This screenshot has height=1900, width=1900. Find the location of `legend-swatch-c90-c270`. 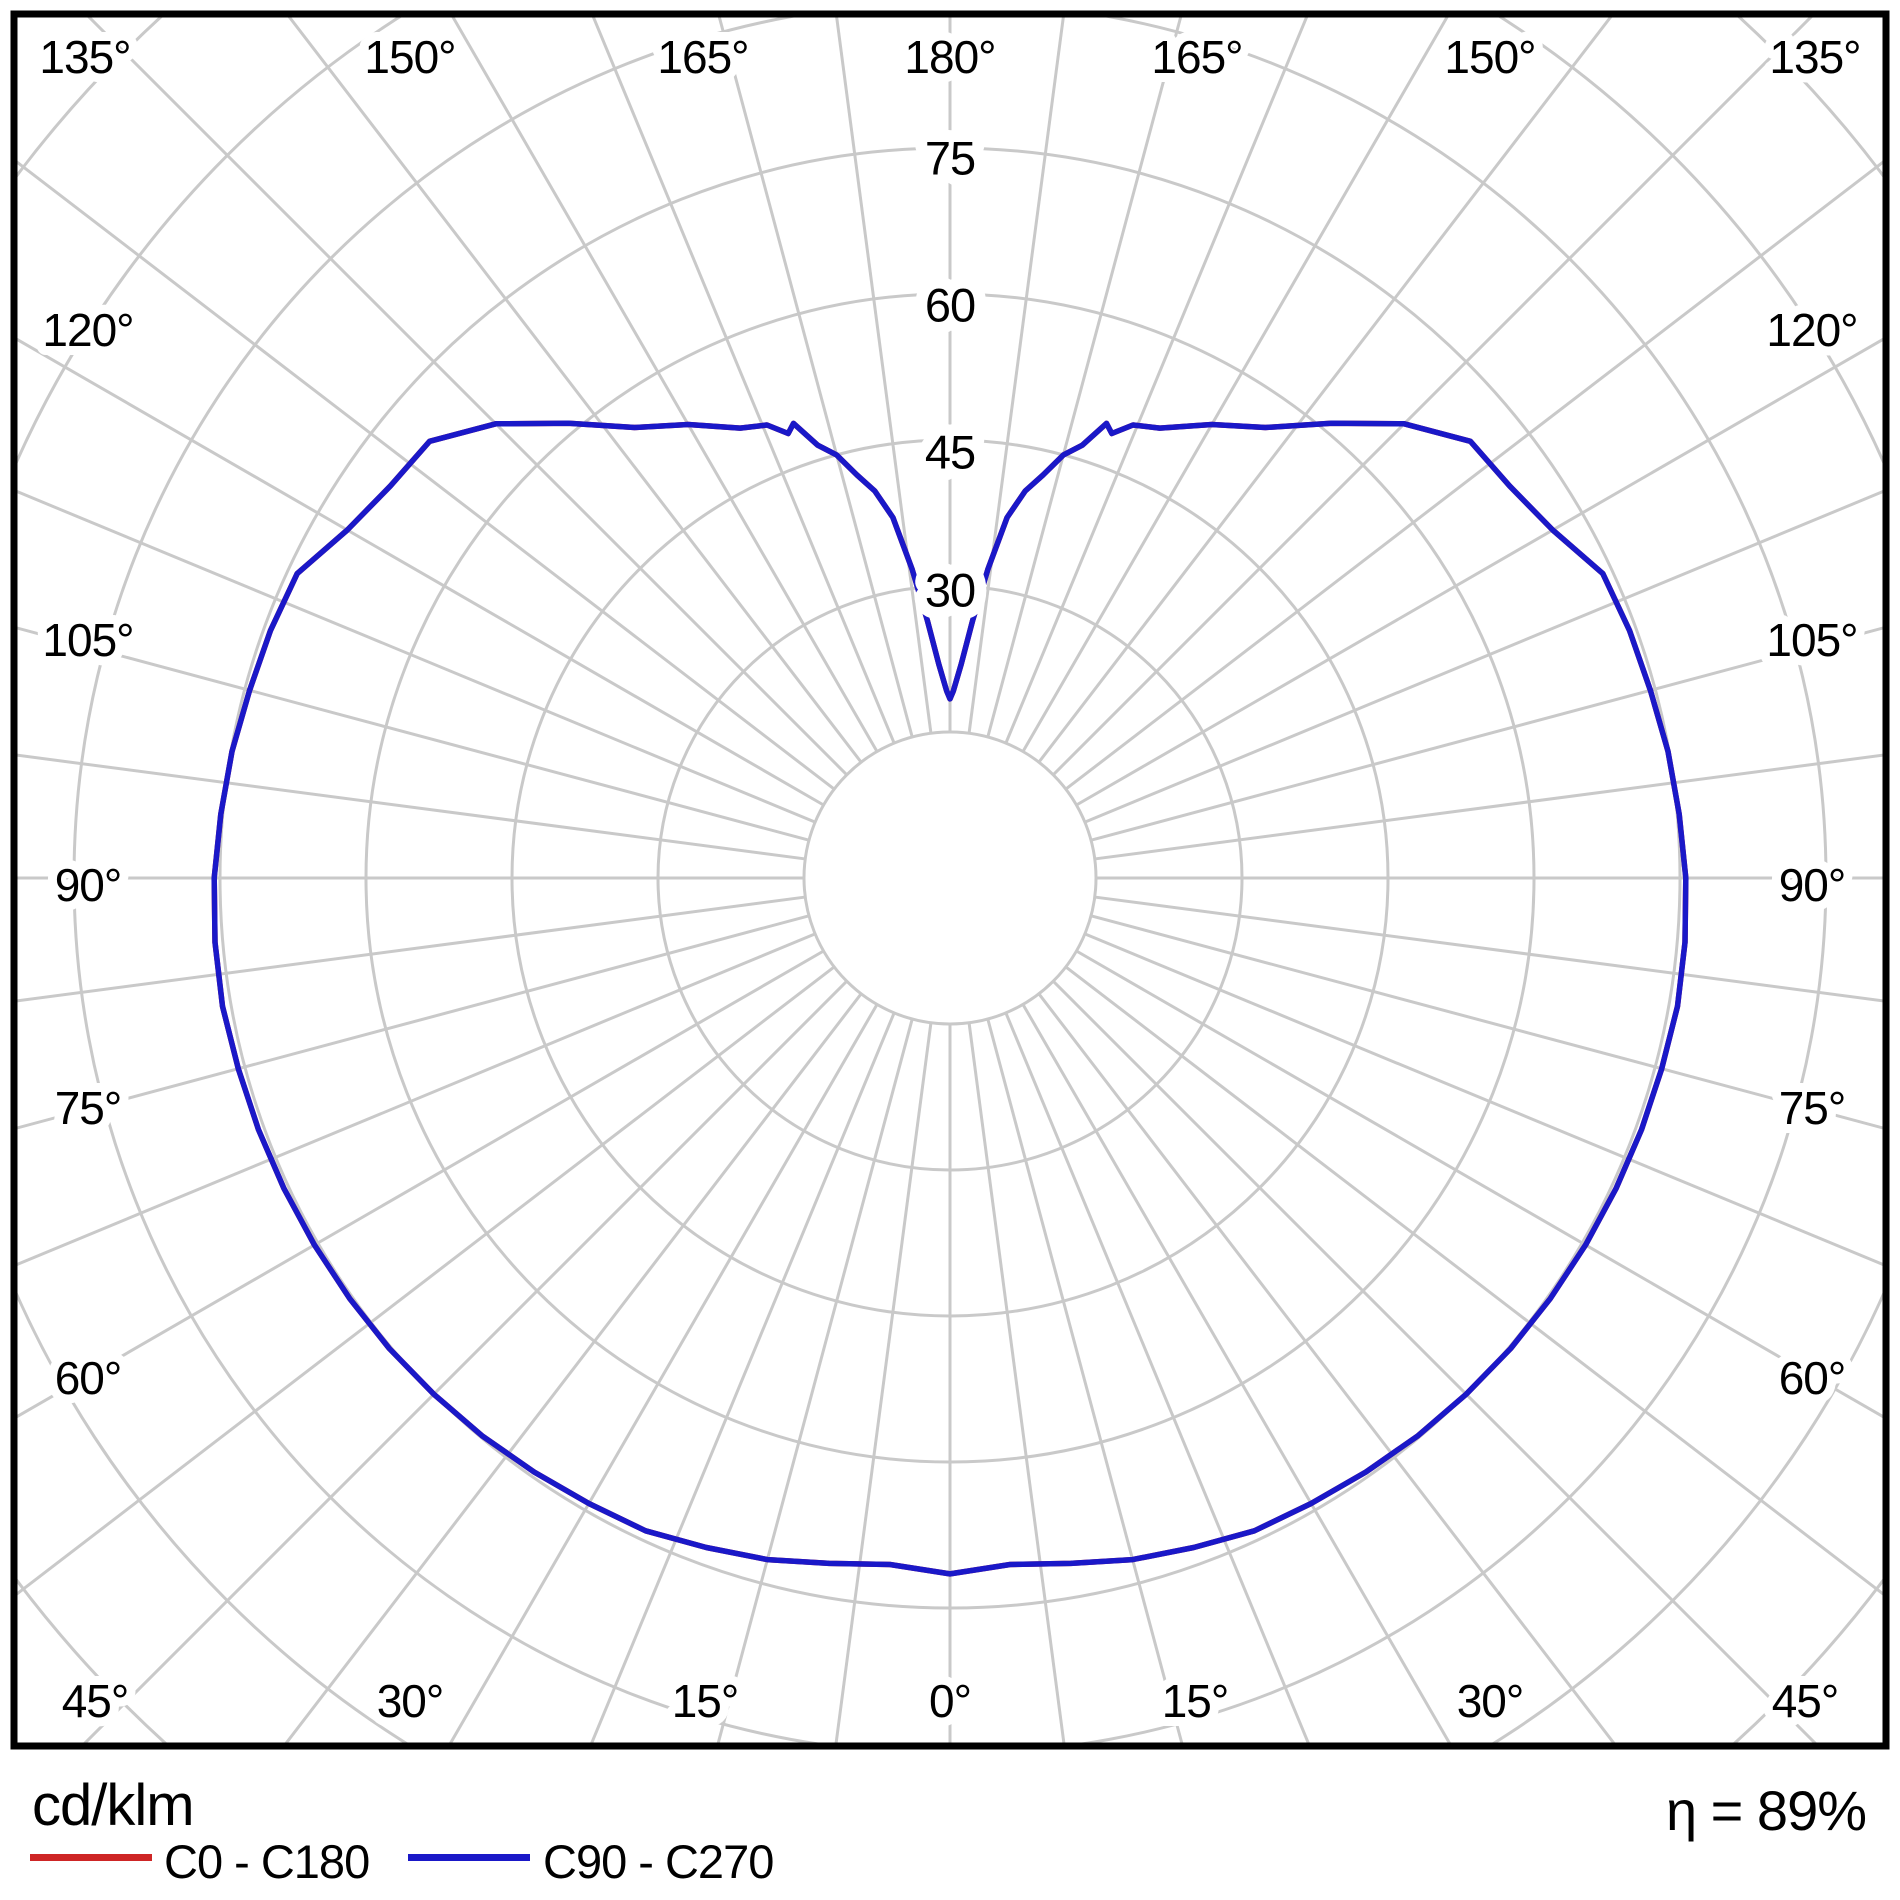

legend-swatch-c90-c270 is located at coordinates (469, 1857).